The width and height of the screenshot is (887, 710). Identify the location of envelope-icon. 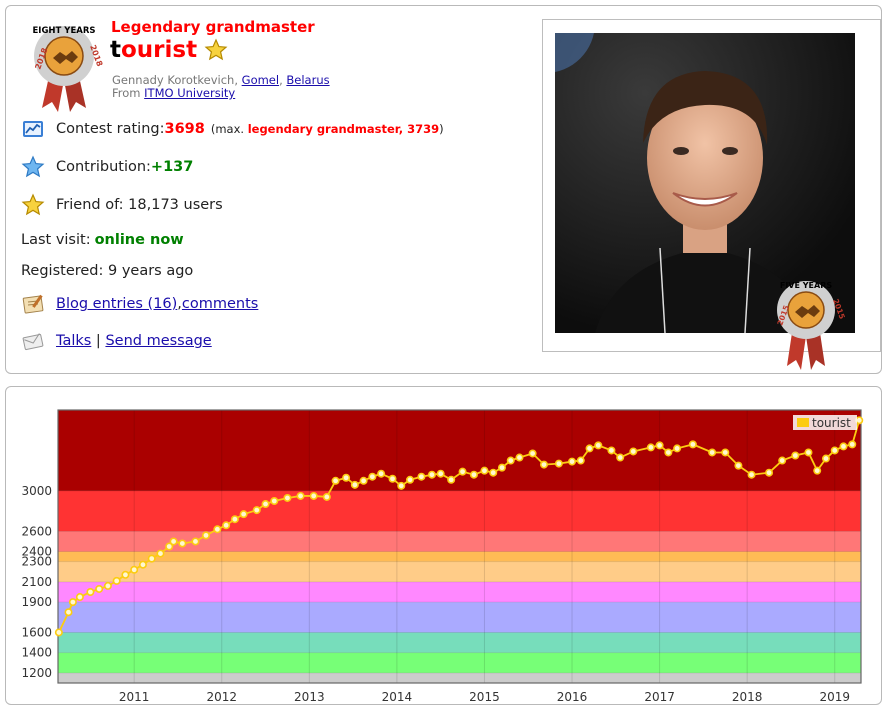
(33, 342).